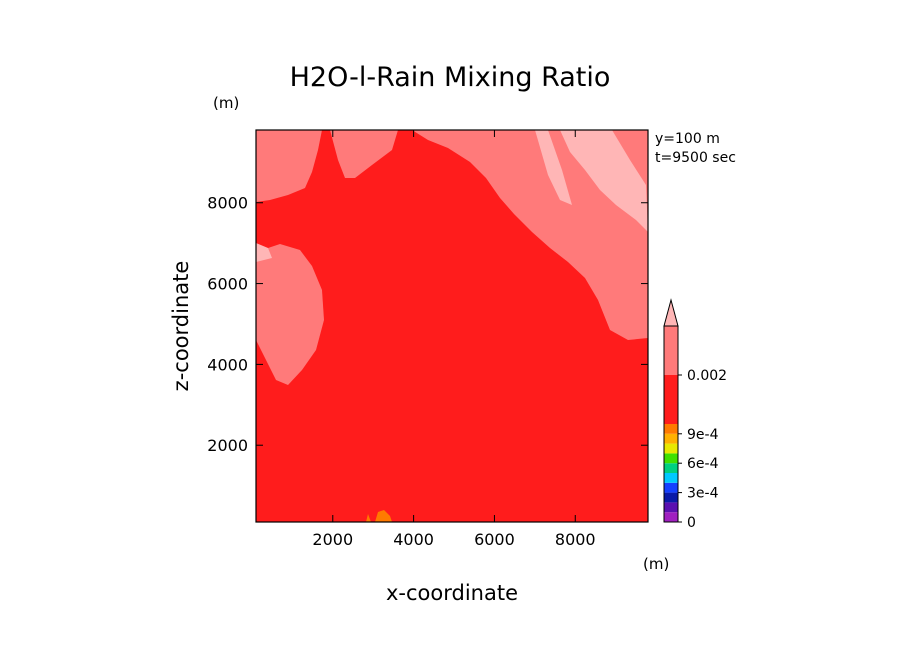 The height and width of the screenshot is (654, 904). What do you see at coordinates (553, 167) in the screenshot?
I see `contour-region-top-right-streak` at bounding box center [553, 167].